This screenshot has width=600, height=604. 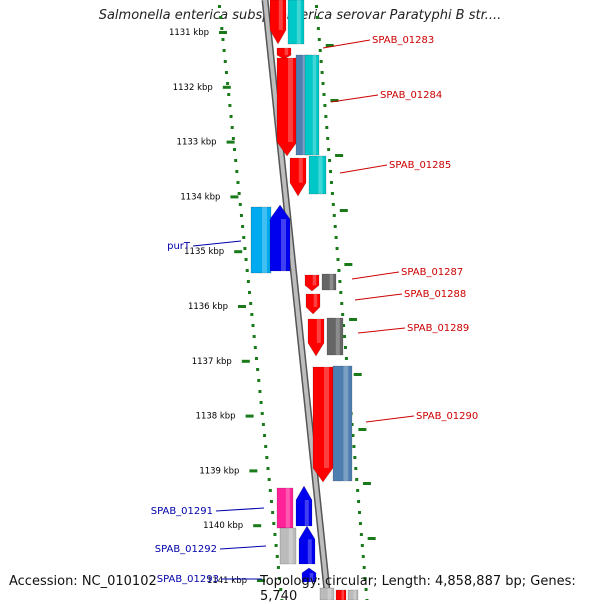 I want to click on gene-label-purt: purT, so click(x=179, y=246).